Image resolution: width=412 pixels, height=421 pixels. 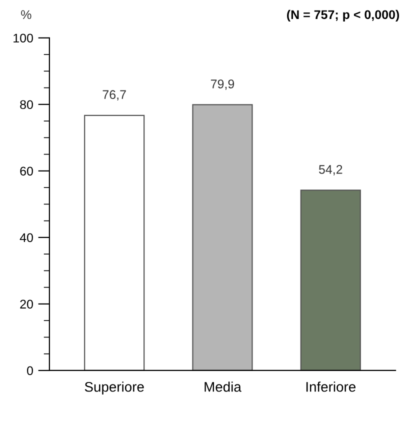 What do you see at coordinates (23, 38) in the screenshot?
I see `y-tick-label: 100` at bounding box center [23, 38].